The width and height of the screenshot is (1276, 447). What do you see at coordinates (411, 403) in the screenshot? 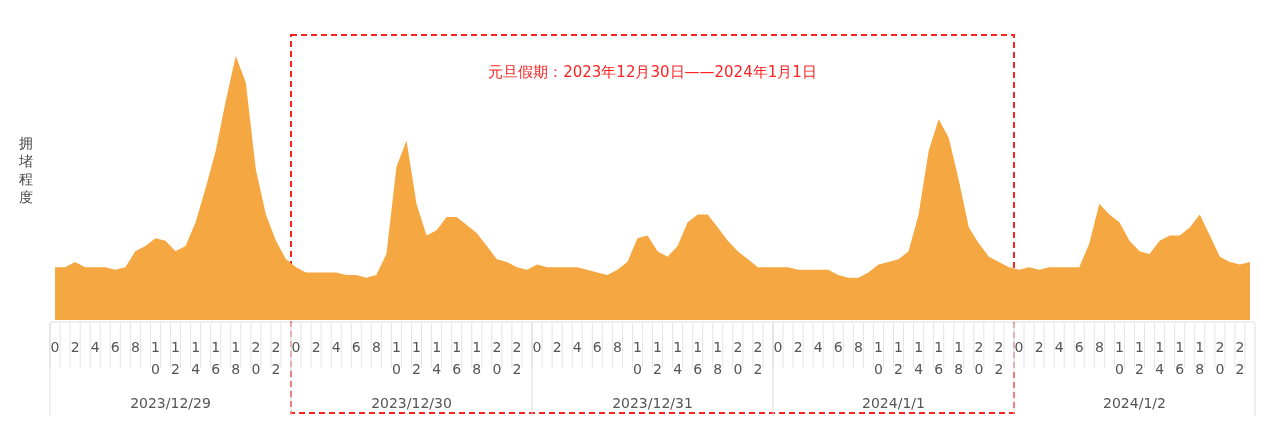
I see `text: 2023/12/30` at bounding box center [411, 403].